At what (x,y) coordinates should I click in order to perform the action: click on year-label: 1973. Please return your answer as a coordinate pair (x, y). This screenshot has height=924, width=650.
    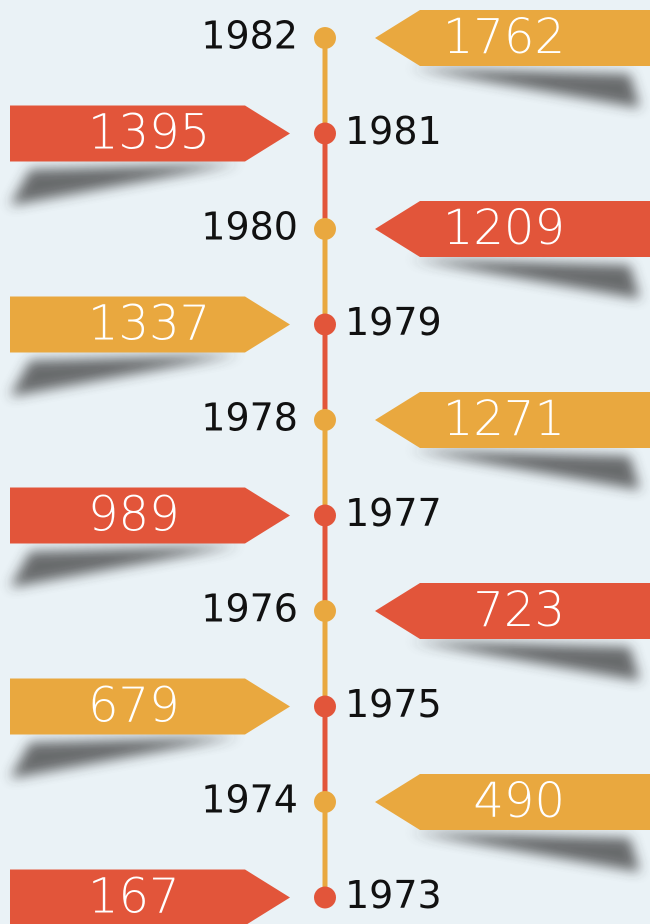
    Looking at the image, I should click on (393, 895).